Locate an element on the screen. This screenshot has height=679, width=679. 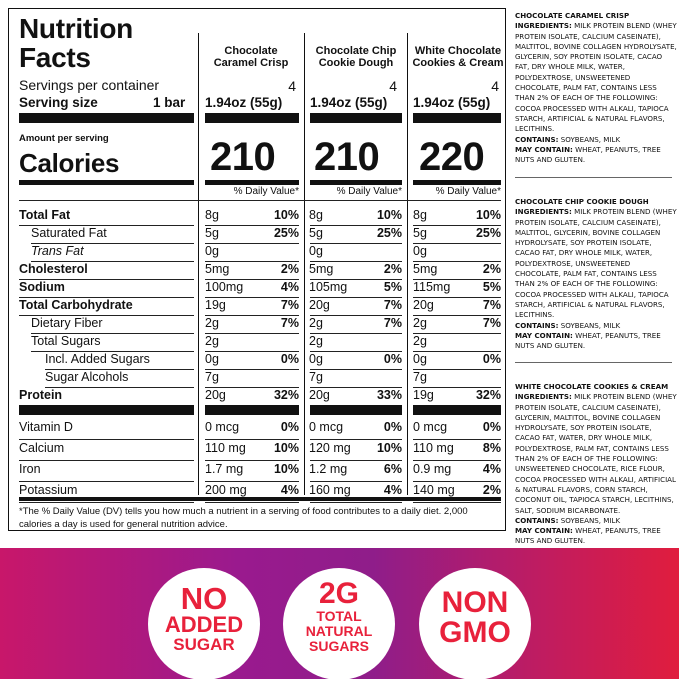
nutrition-facts-title: Nutrition Facts is located at coordinates (76, 43).